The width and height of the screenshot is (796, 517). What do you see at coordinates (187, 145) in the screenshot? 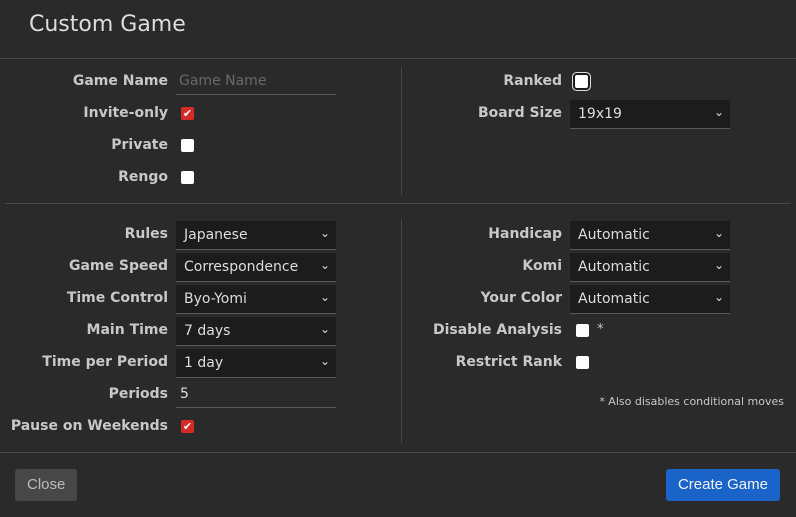
I see `private-checkbox` at bounding box center [187, 145].